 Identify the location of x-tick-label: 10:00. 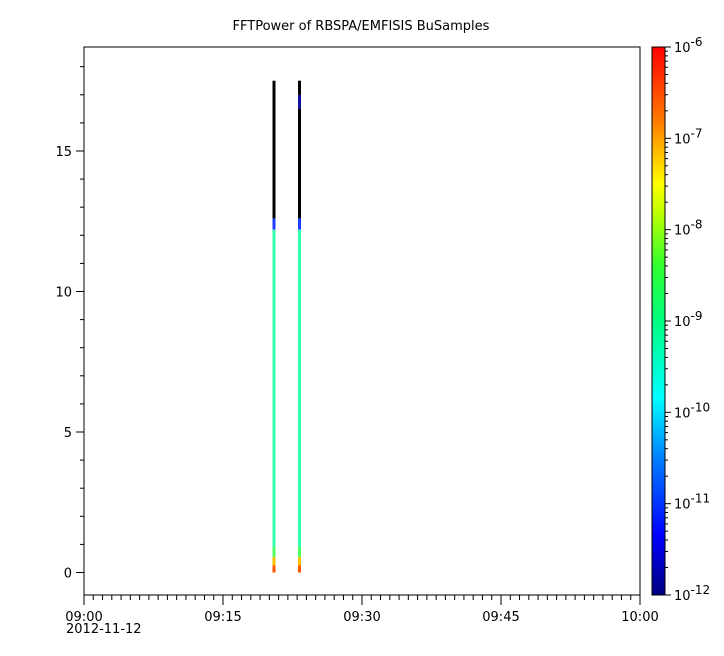
(639, 617).